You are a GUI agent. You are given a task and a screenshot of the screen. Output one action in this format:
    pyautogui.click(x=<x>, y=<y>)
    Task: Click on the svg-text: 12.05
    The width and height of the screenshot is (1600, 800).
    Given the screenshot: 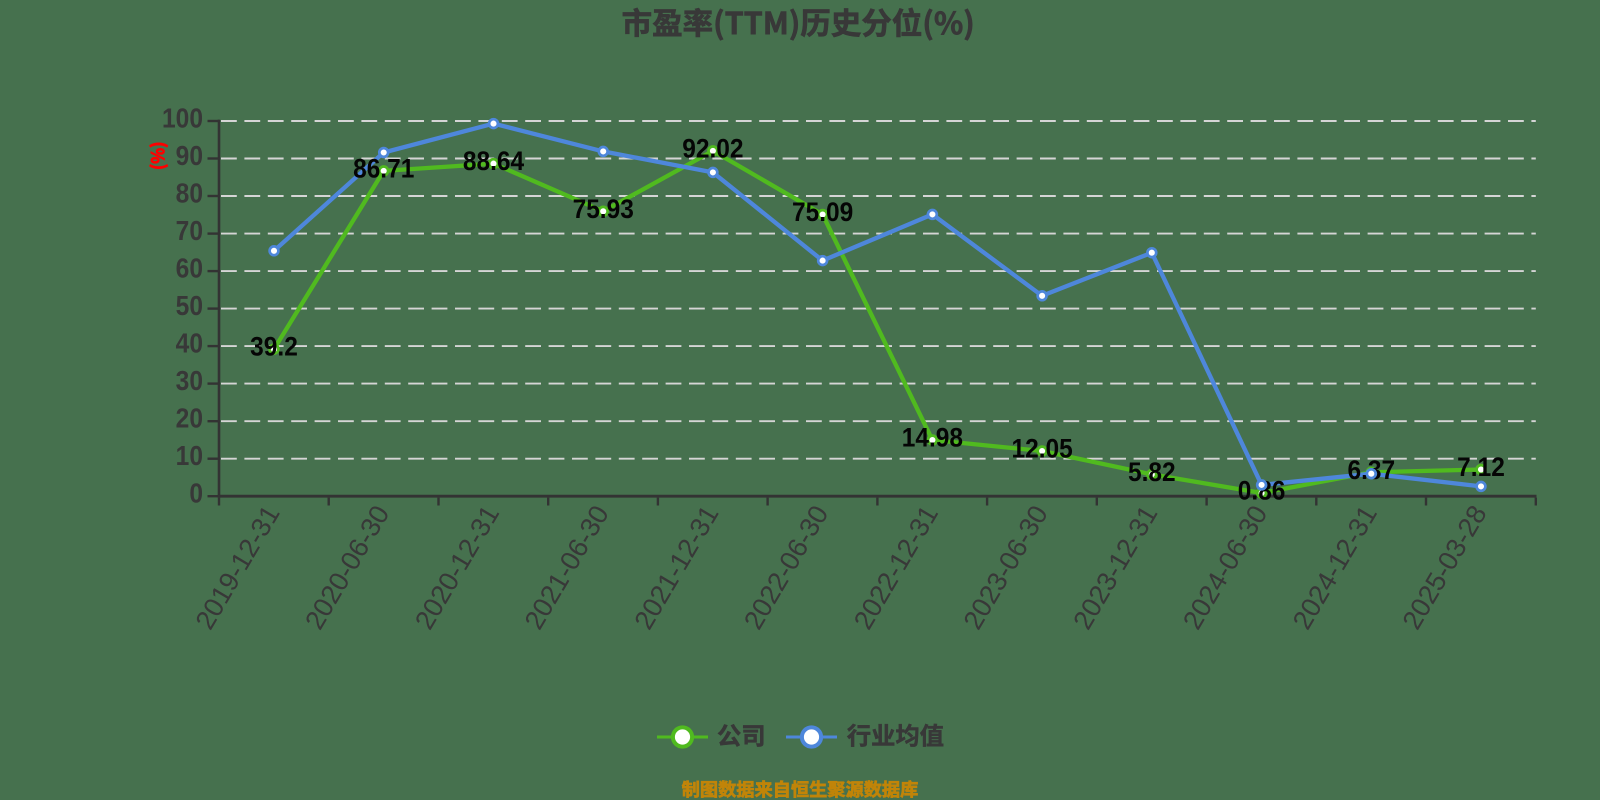 What is the action you would take?
    pyautogui.click(x=1041, y=448)
    